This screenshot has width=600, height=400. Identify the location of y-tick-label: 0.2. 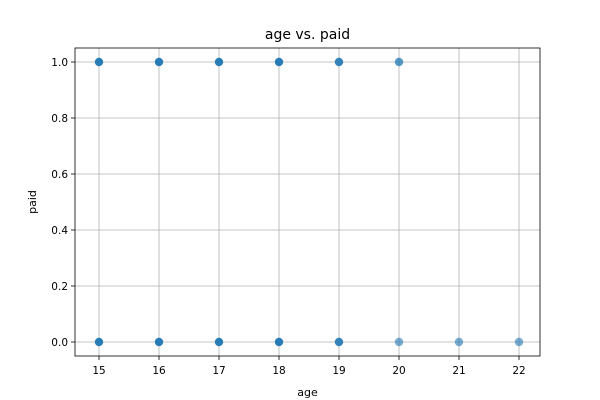
(59, 287).